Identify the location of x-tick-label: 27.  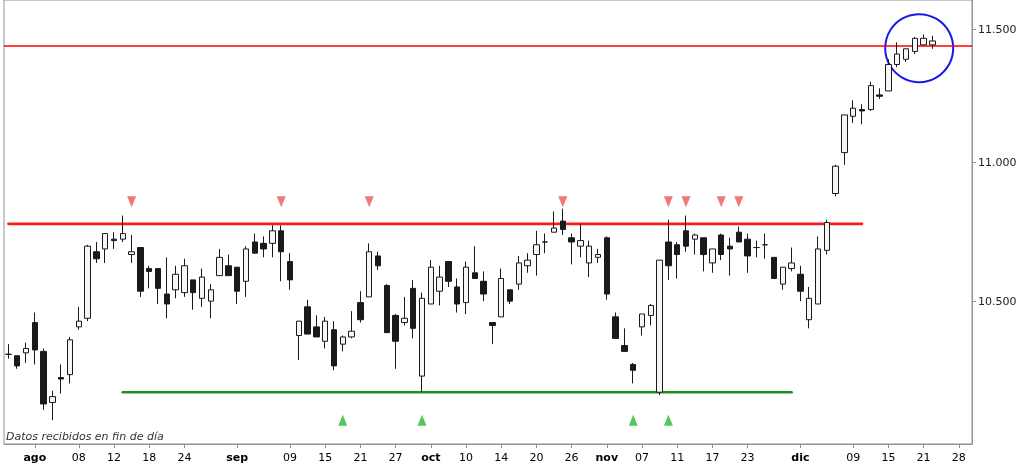
(395, 457).